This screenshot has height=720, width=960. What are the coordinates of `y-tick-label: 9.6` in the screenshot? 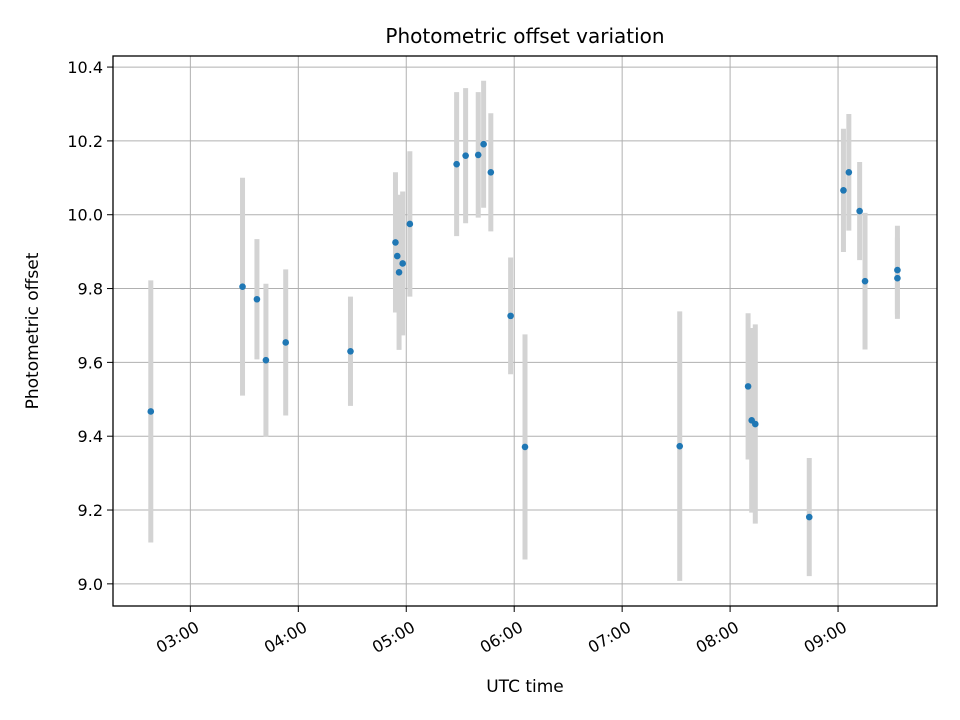 It's located at (90, 362).